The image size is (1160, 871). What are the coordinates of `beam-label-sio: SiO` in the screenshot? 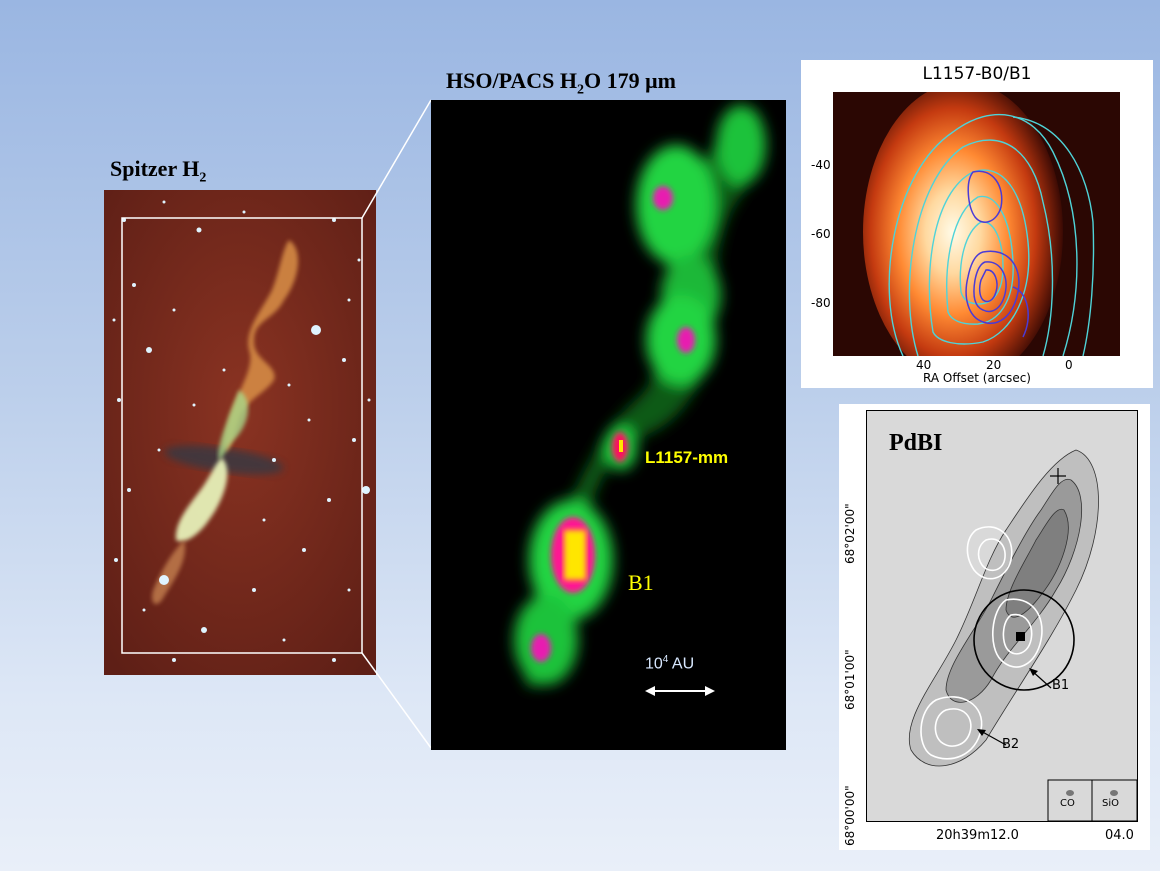 It's located at (1110, 803).